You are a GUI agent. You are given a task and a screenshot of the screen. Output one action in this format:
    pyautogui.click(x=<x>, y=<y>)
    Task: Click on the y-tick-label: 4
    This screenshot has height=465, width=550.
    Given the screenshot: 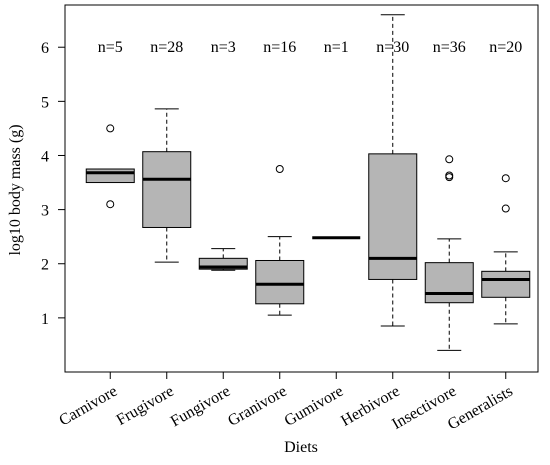 What is the action you would take?
    pyautogui.click(x=45, y=156)
    